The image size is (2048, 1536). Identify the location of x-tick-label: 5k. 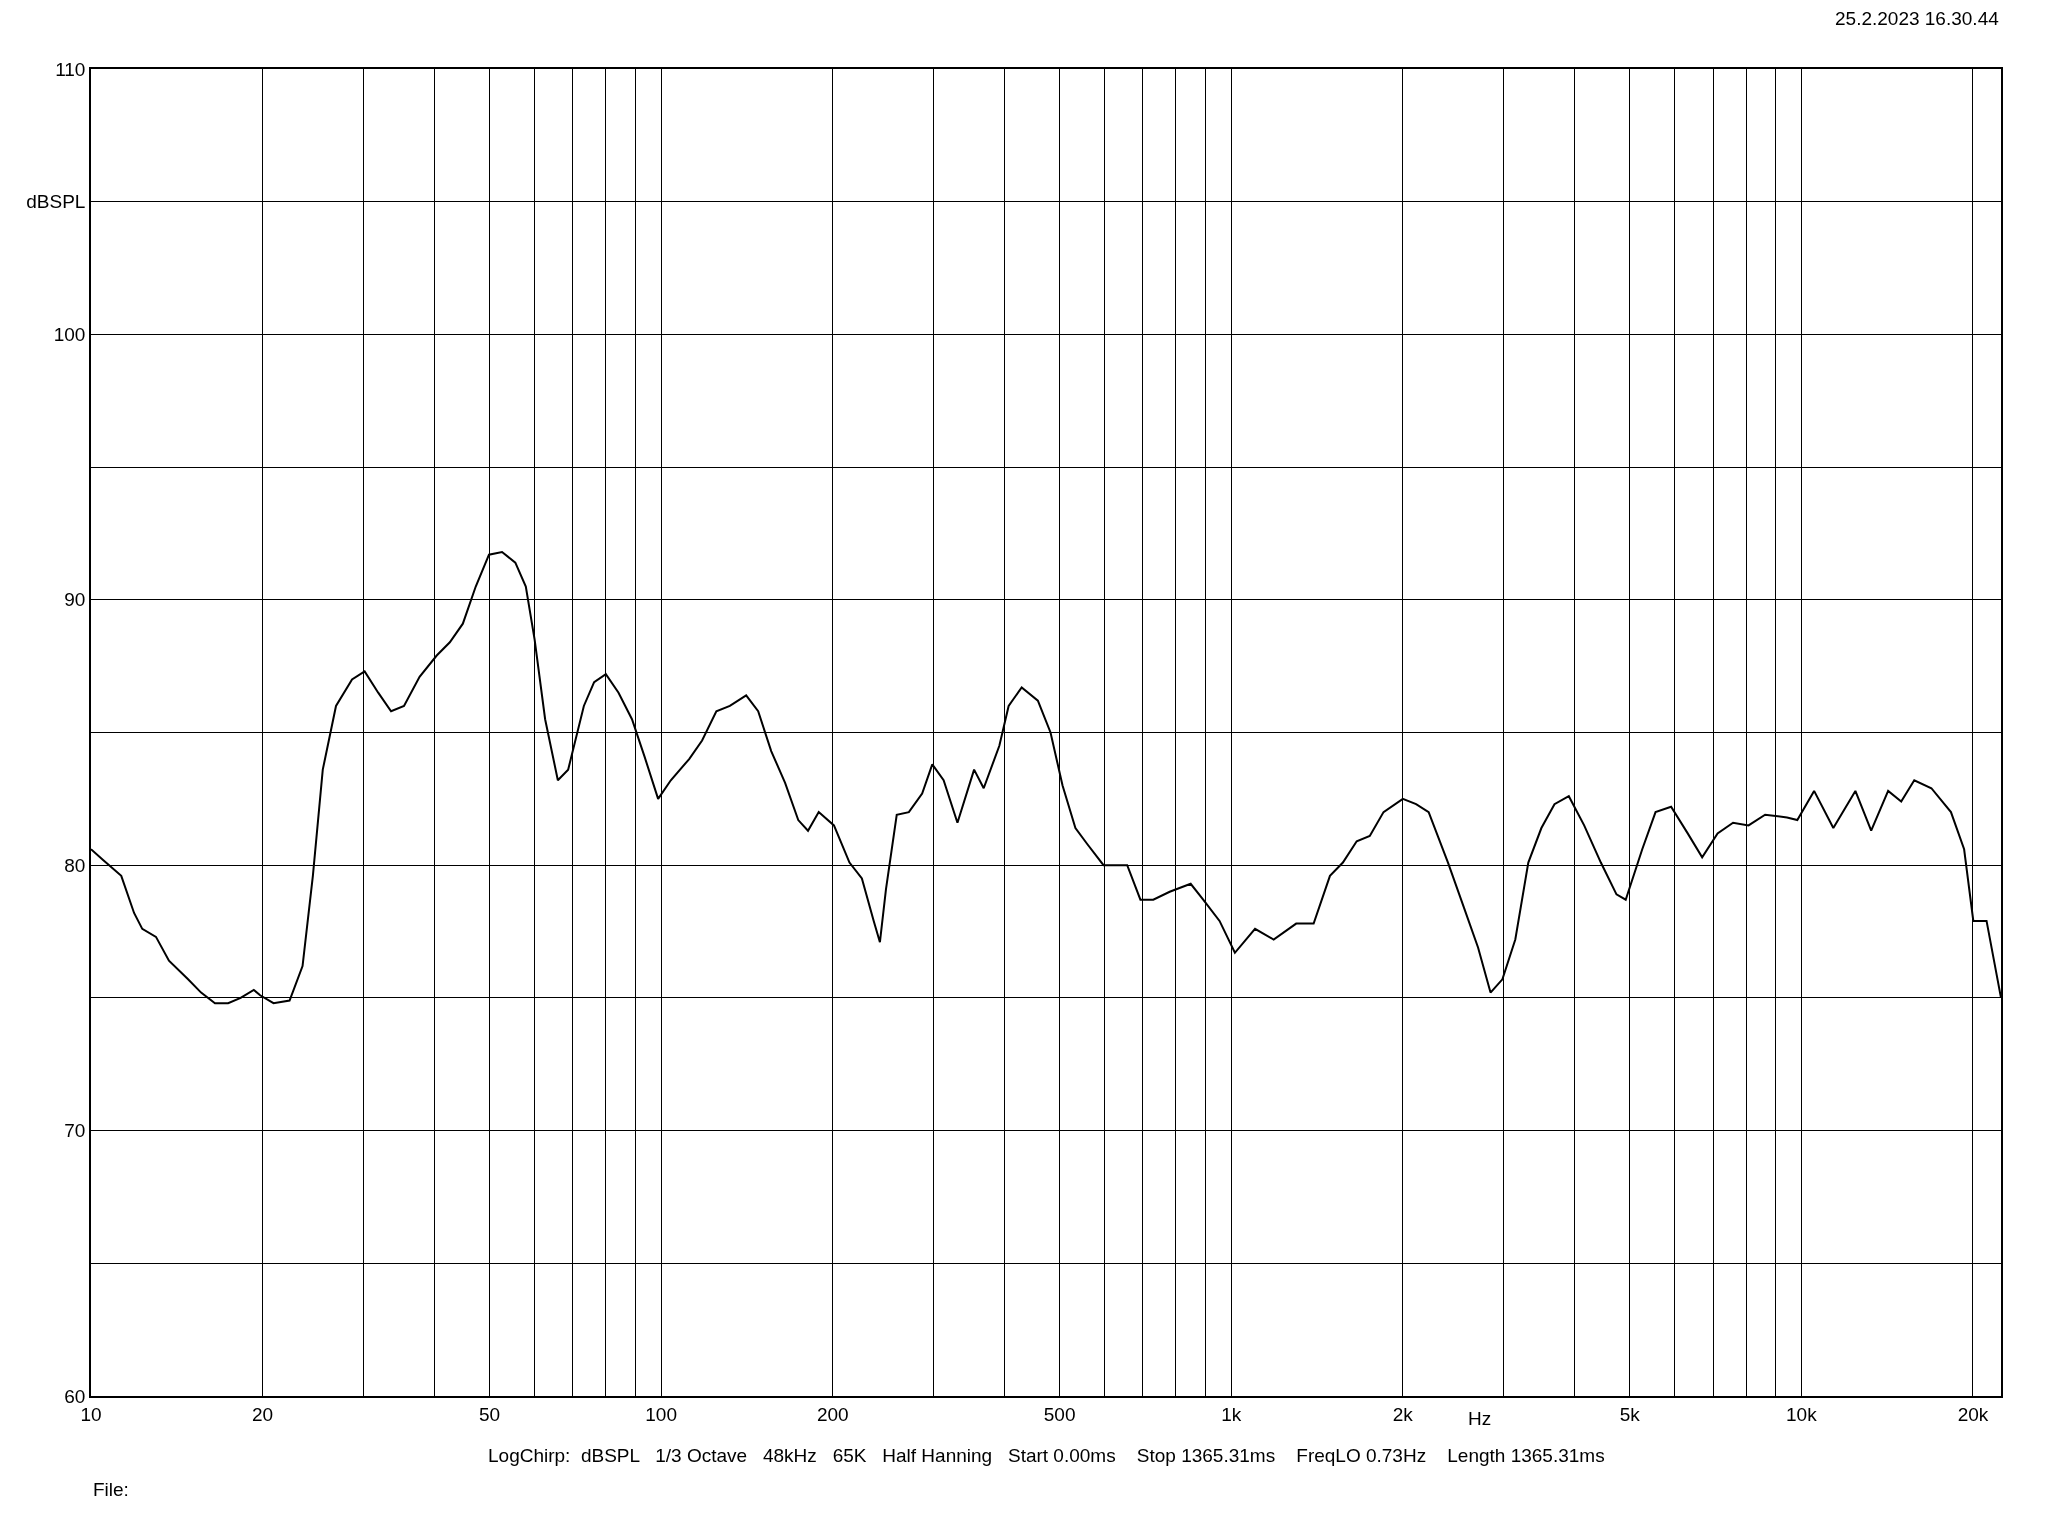
(1630, 1414).